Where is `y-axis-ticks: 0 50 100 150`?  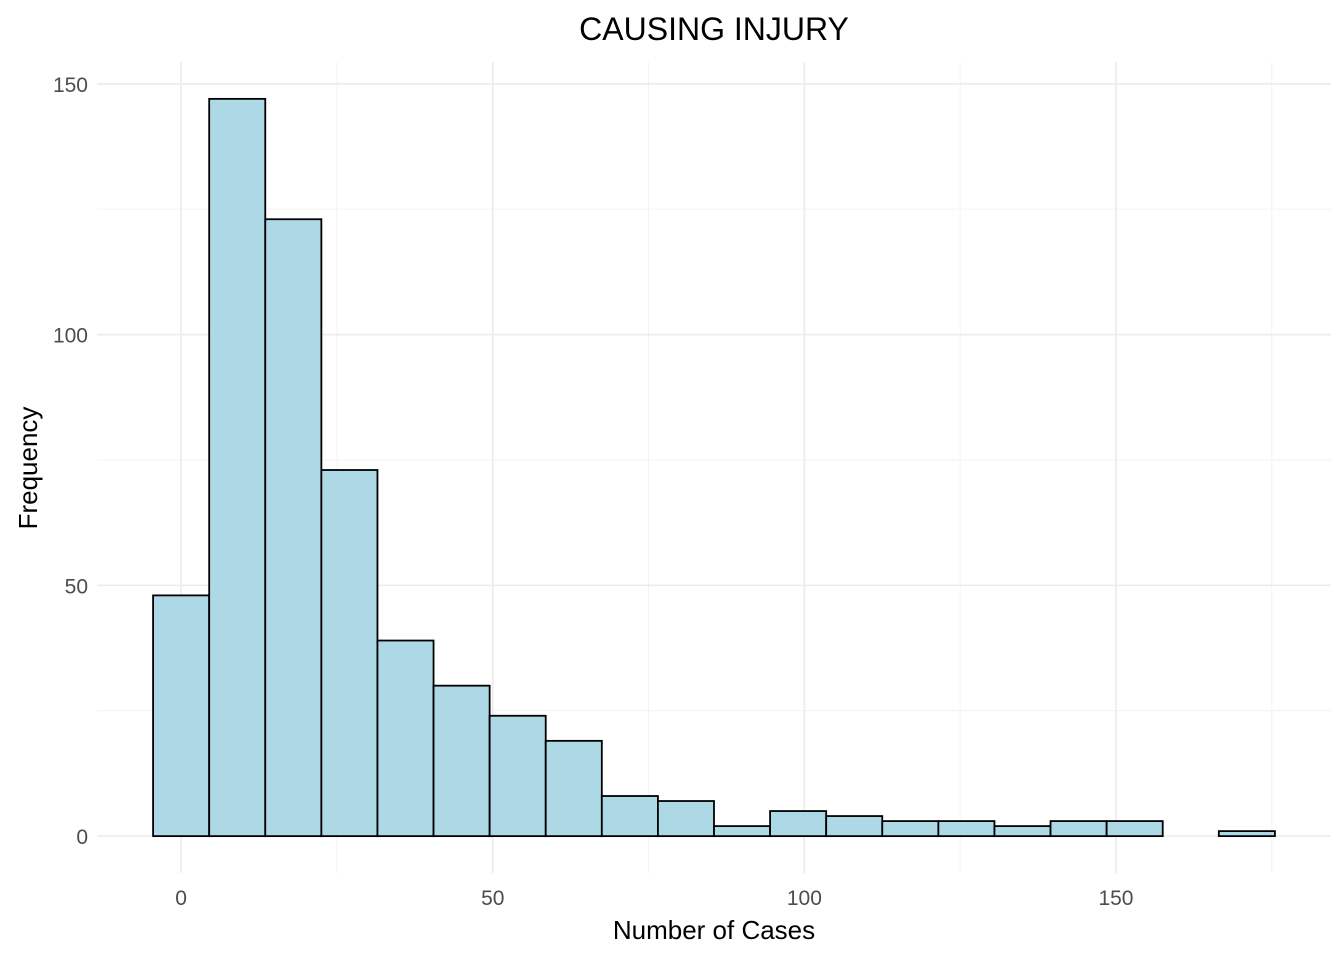
y-axis-ticks: 0 50 100 150 is located at coordinates (70, 461).